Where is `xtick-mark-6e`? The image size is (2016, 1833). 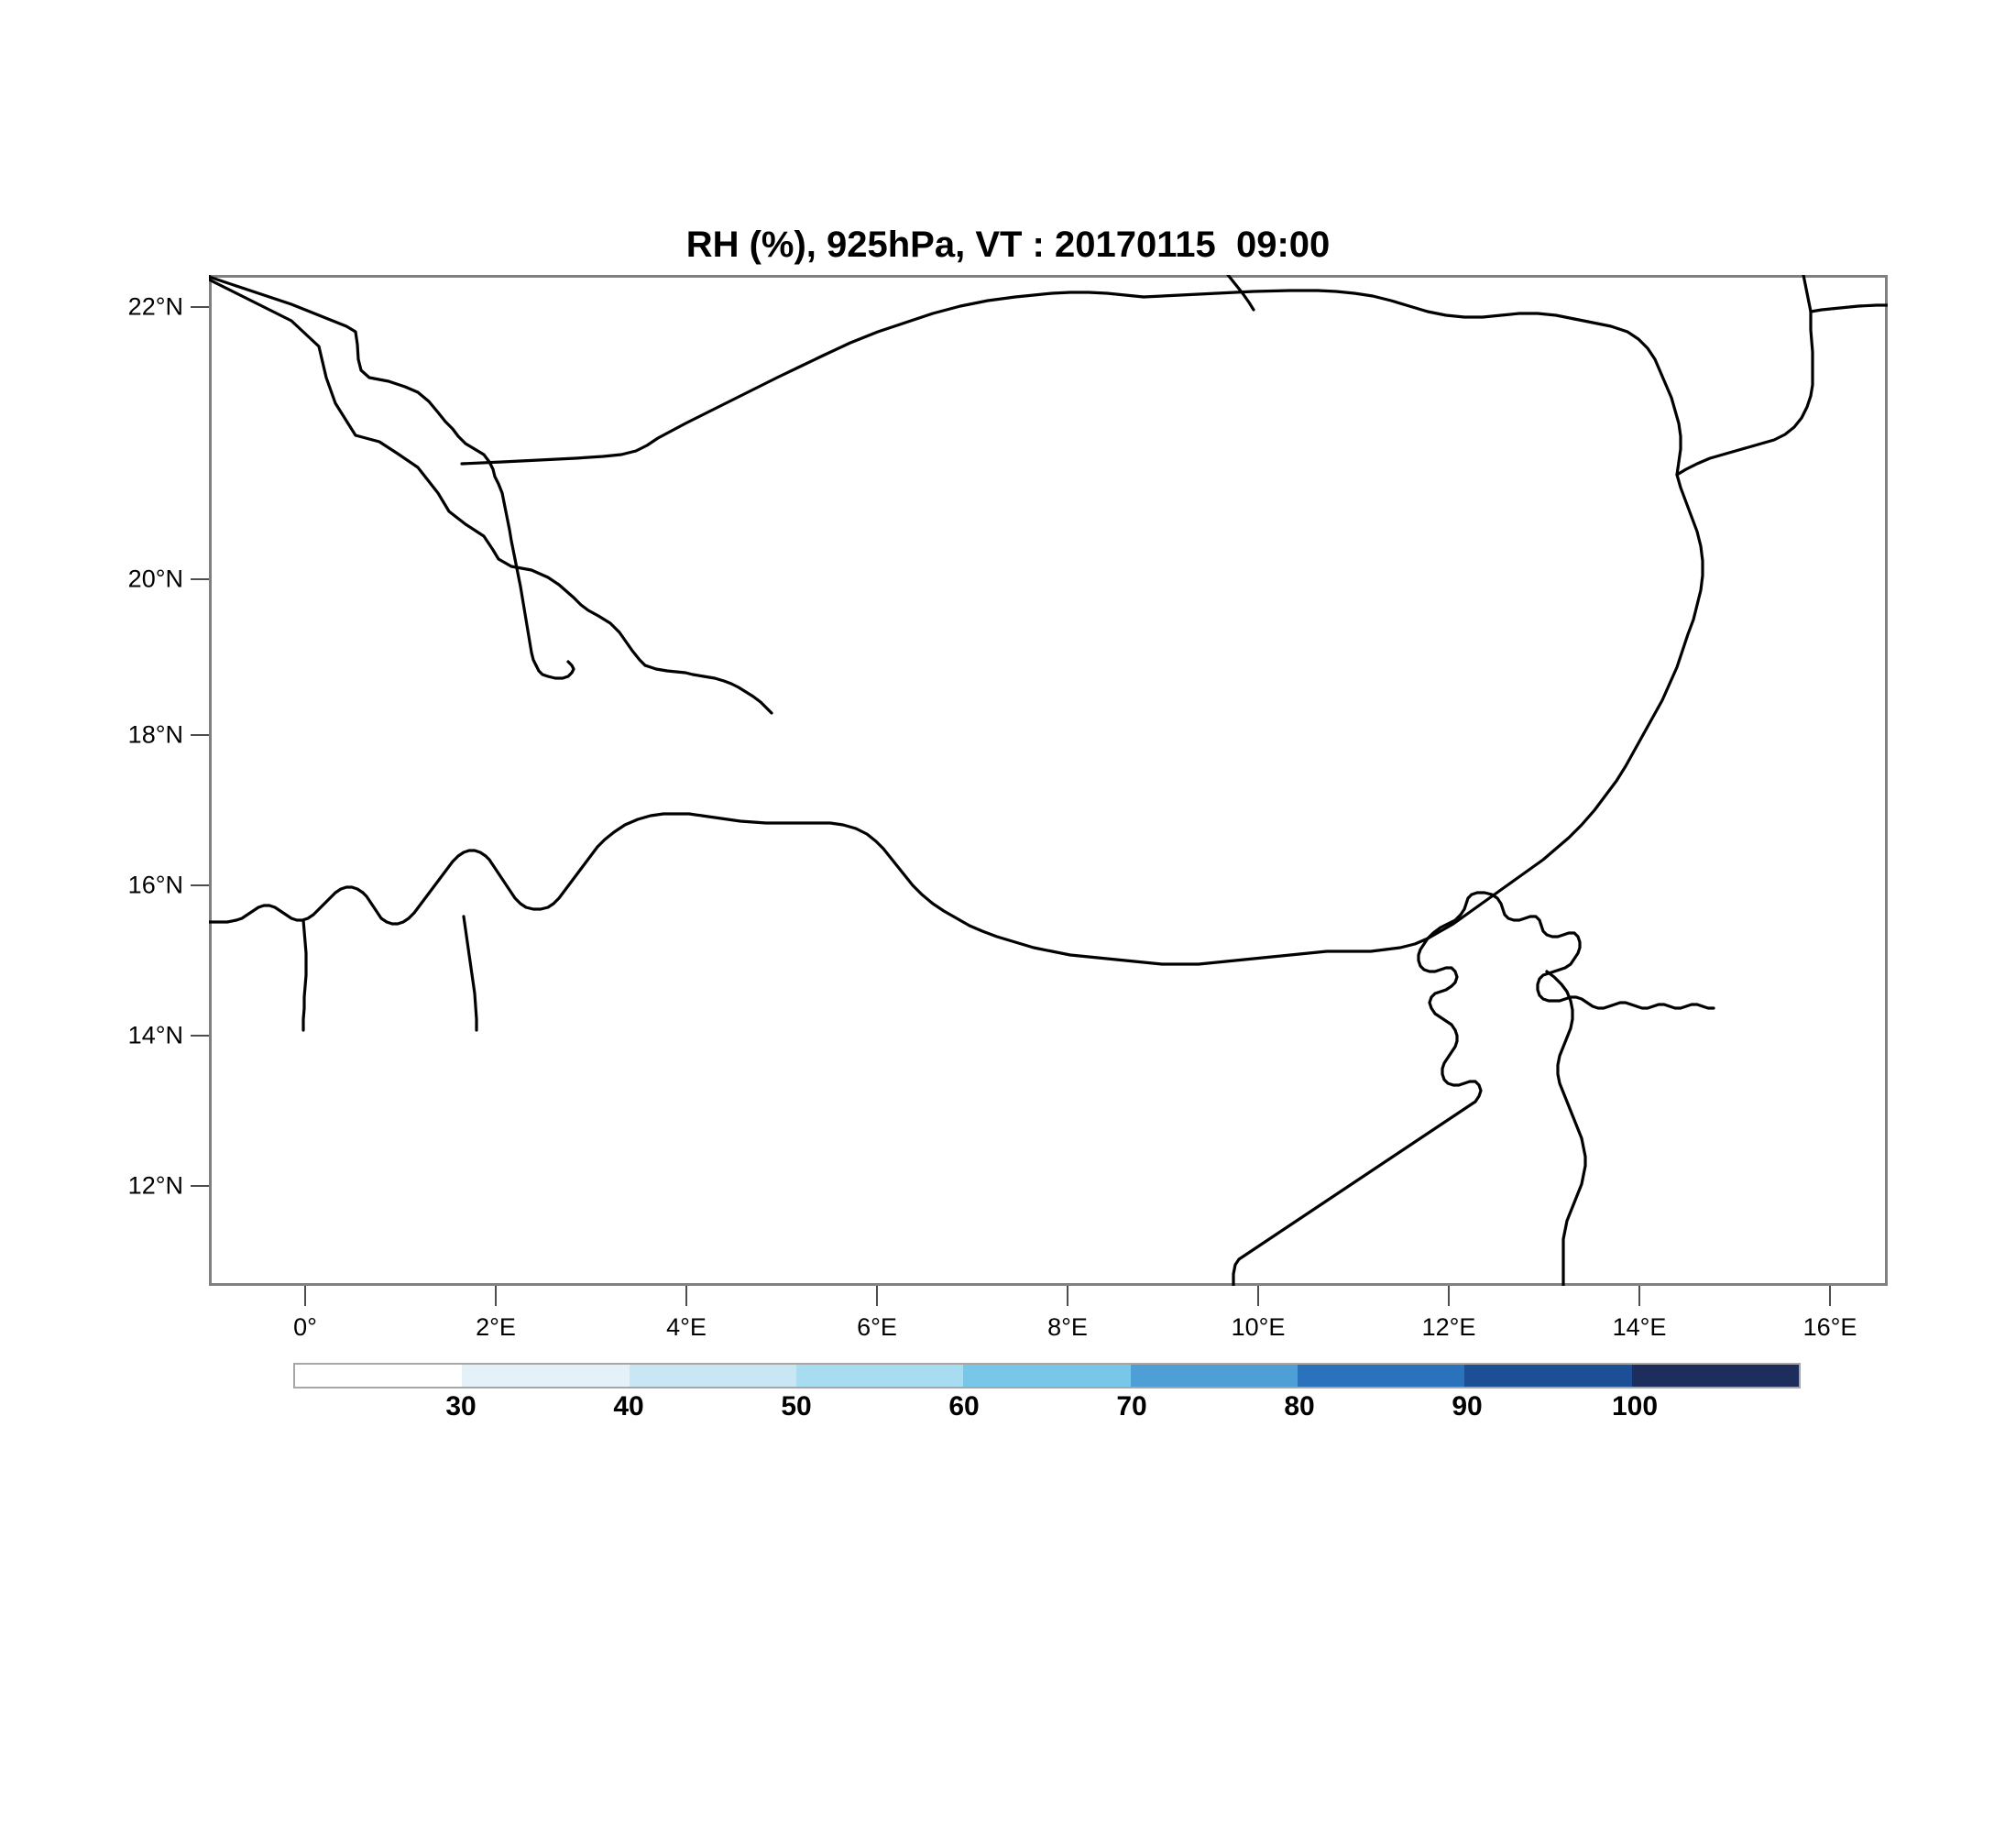
xtick-mark-6e is located at coordinates (877, 1296).